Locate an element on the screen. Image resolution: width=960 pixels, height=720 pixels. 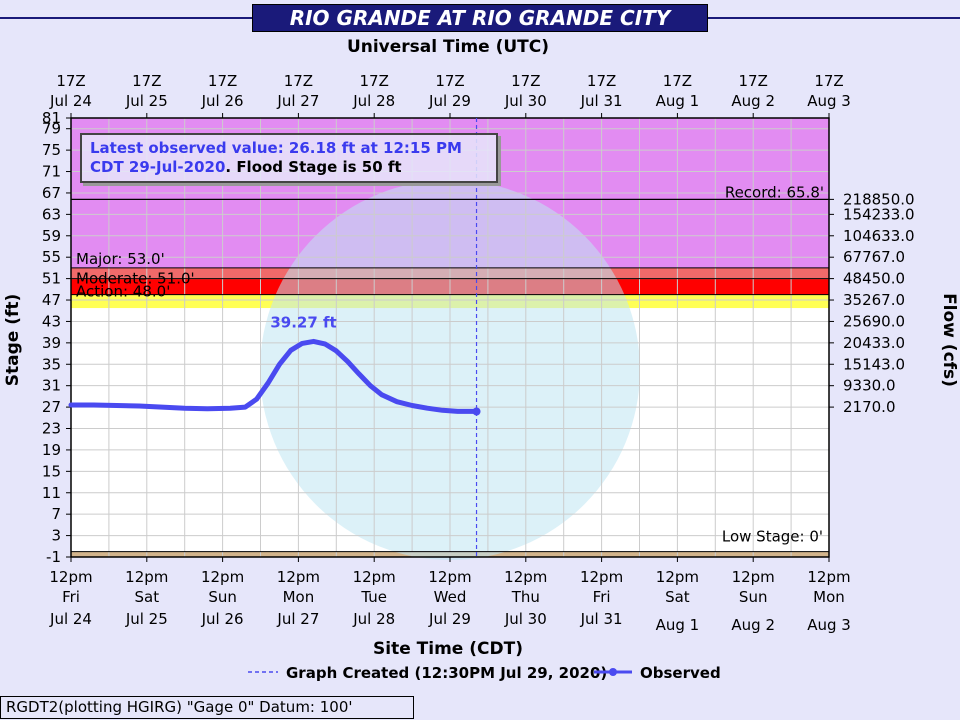
bottom-tick-label-date: Jul 30 is located at coordinates (525, 619).